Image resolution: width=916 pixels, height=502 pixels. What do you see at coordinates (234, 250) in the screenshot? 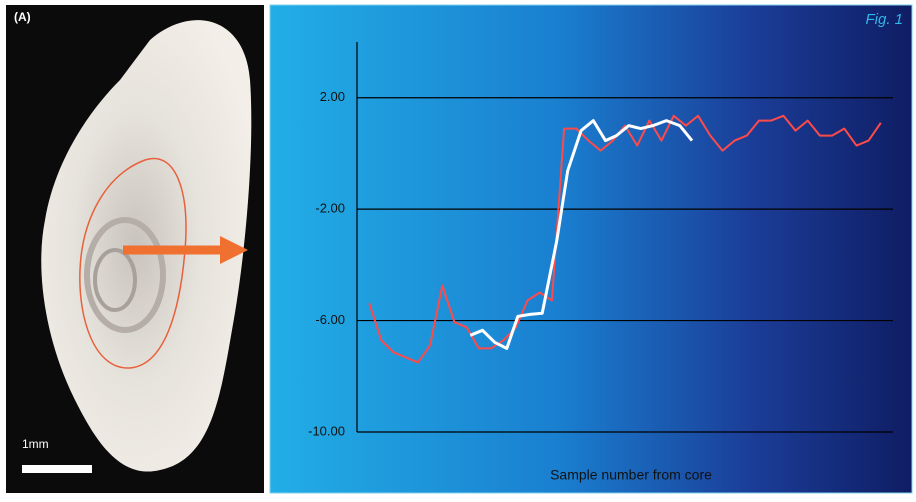
I see `arrow-head` at bounding box center [234, 250].